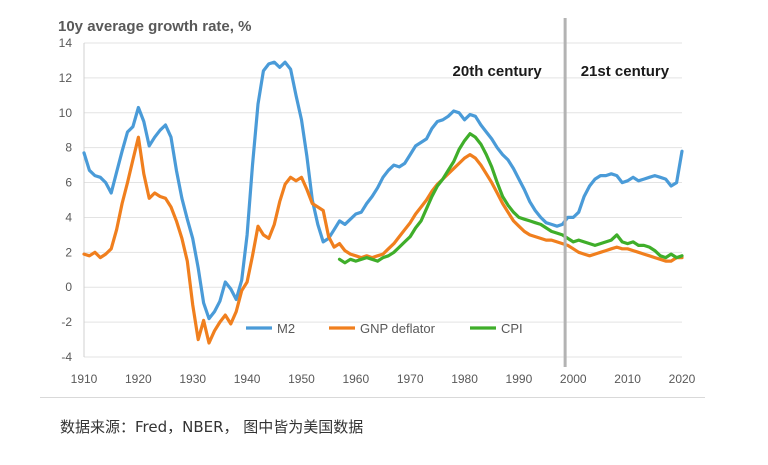 The width and height of the screenshot is (768, 465). Describe the element at coordinates (247, 379) in the screenshot. I see `x-tick-label: 1940` at that location.